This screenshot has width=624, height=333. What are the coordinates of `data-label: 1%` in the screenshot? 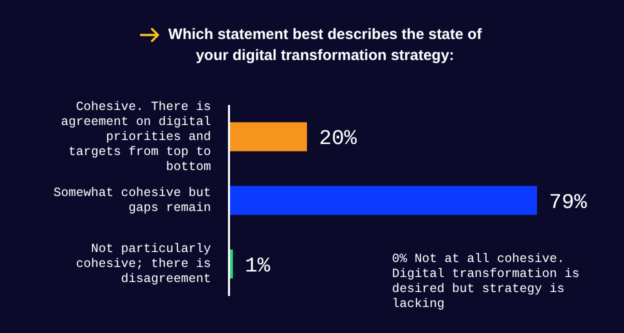 It's located at (257, 266).